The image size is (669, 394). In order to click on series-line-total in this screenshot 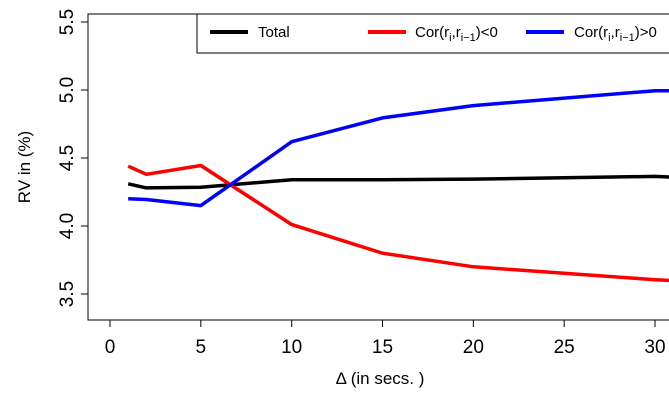, I will do `click(398, 182)`.